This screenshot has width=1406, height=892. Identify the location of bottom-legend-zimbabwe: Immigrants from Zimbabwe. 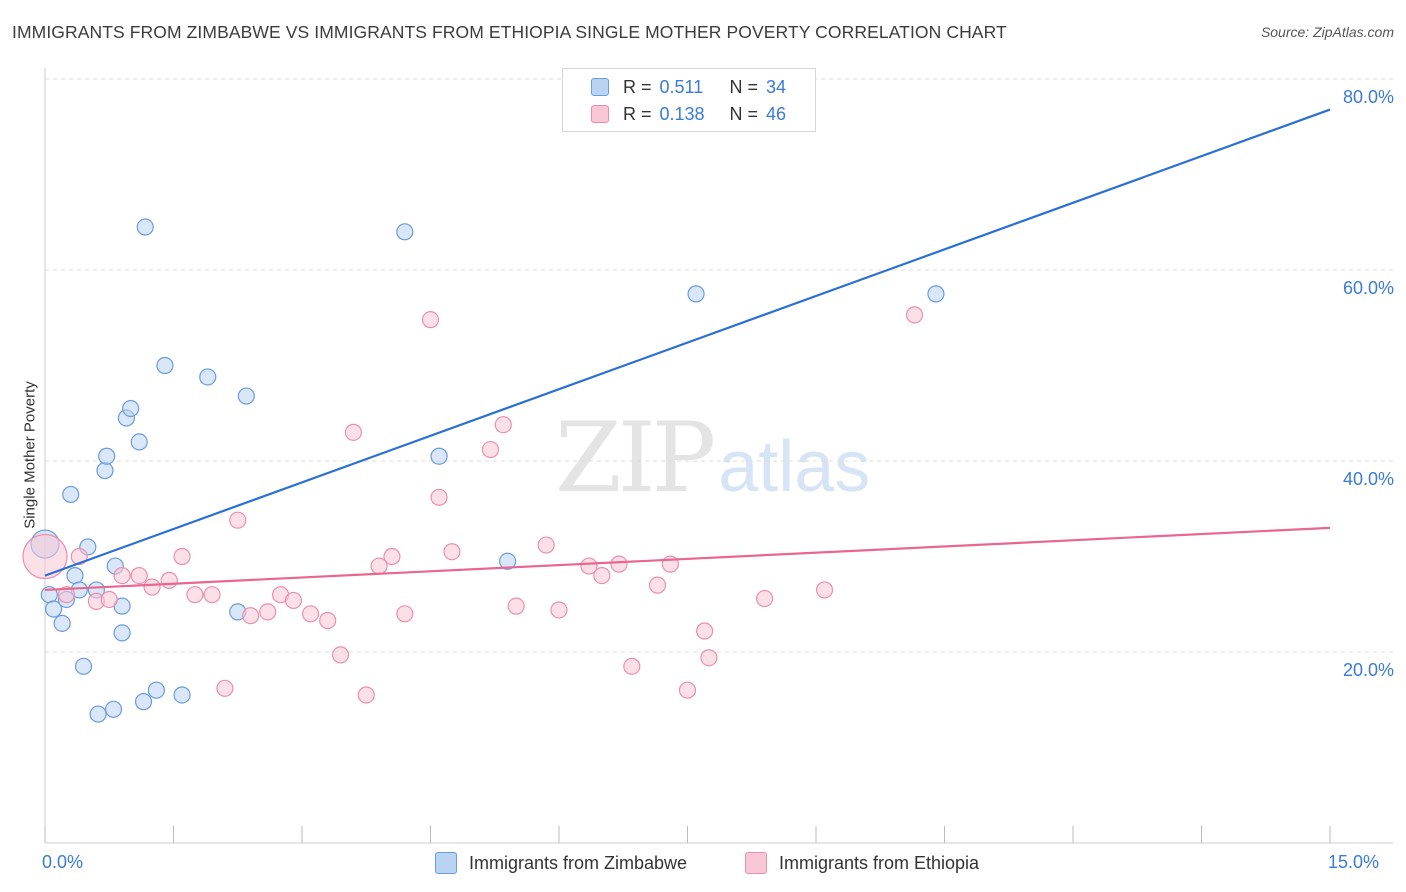
(561, 863).